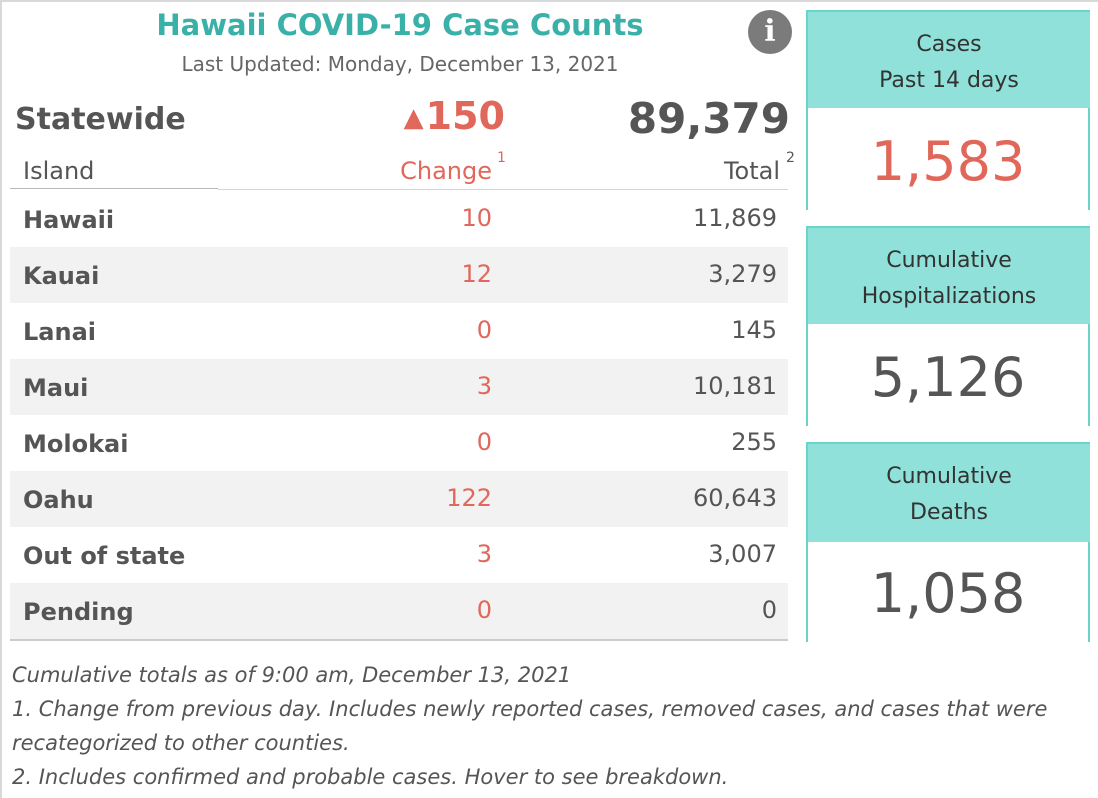 This screenshot has width=1098, height=798. I want to click on card-value: 5,126, so click(948, 377).